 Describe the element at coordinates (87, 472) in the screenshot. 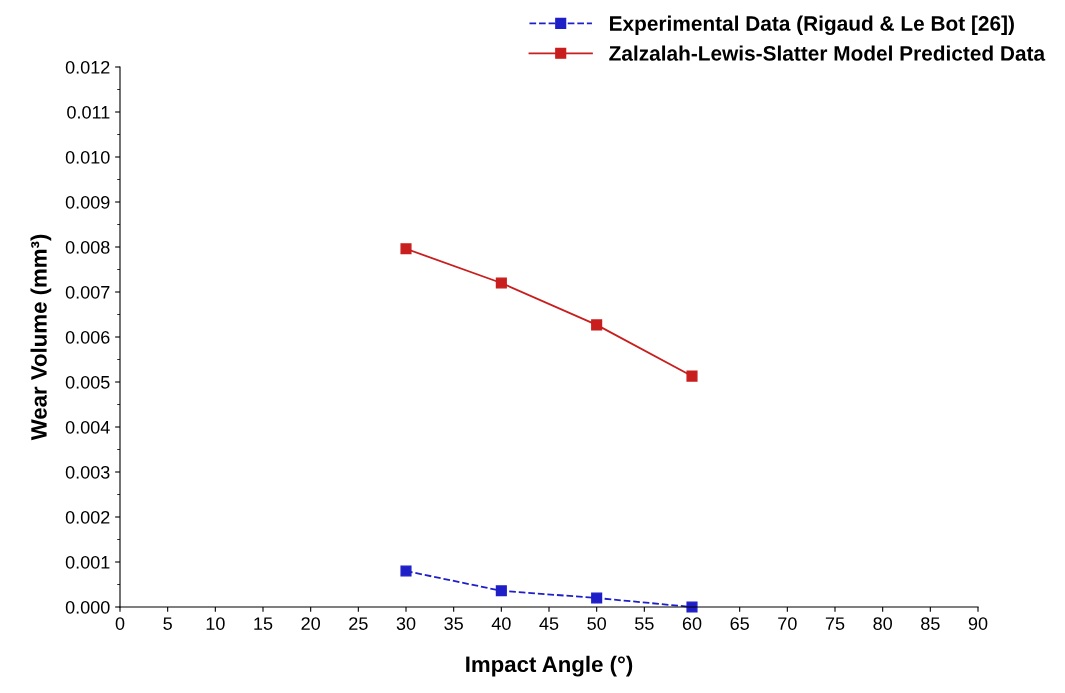

I see `y-tick-label: 0.003` at that location.